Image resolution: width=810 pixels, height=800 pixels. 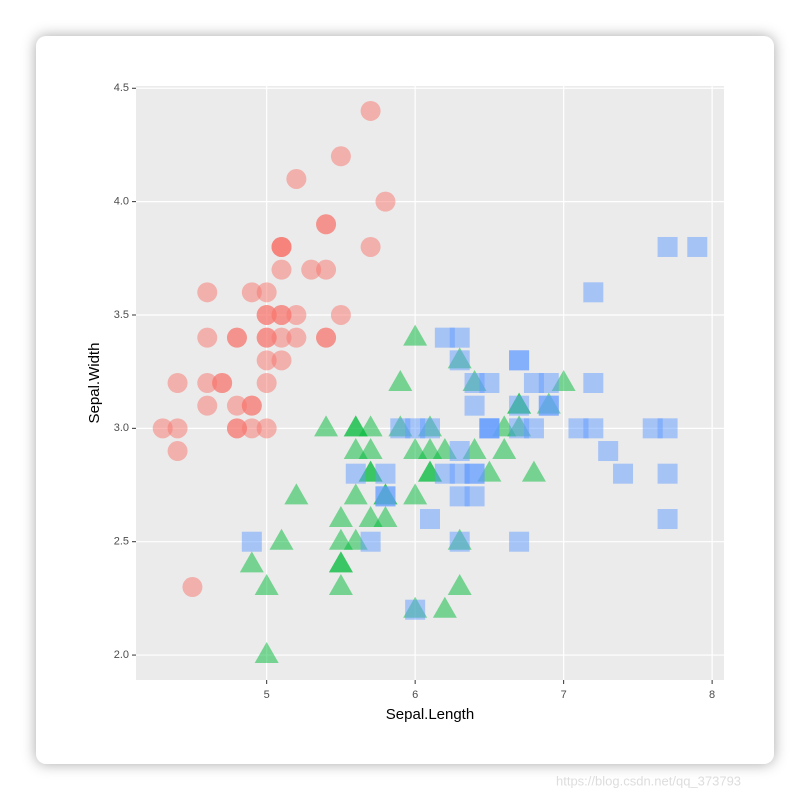 What do you see at coordinates (121, 655) in the screenshot?
I see `y-tick-label: 2.0` at bounding box center [121, 655].